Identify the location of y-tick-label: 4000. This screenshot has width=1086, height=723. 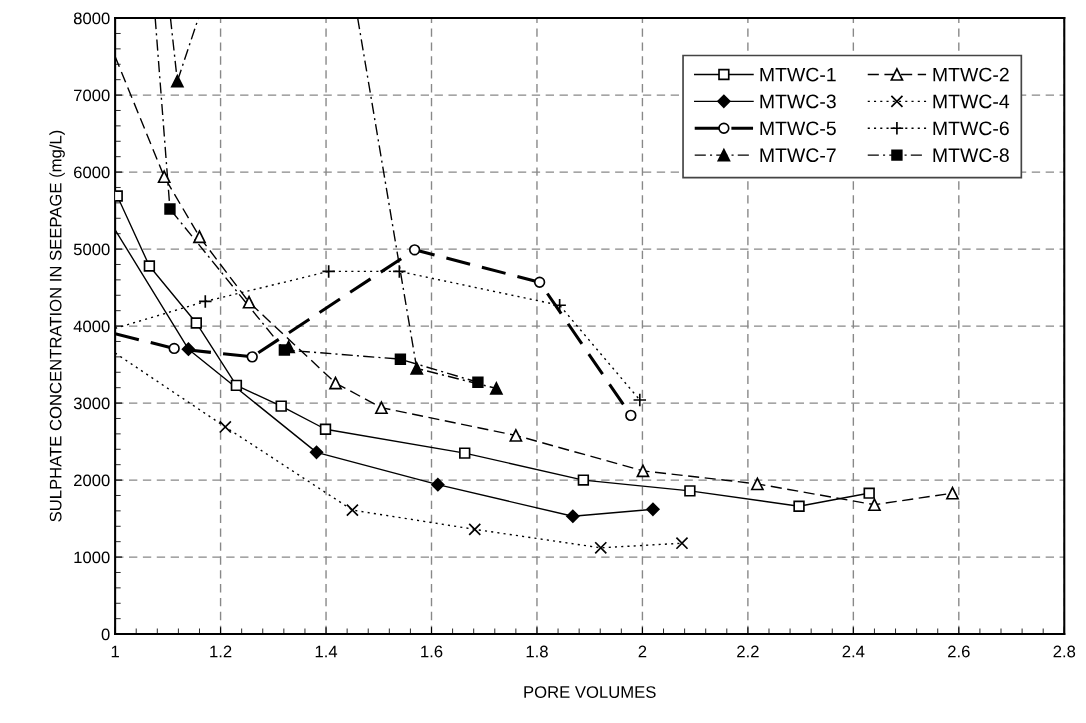
(91, 326).